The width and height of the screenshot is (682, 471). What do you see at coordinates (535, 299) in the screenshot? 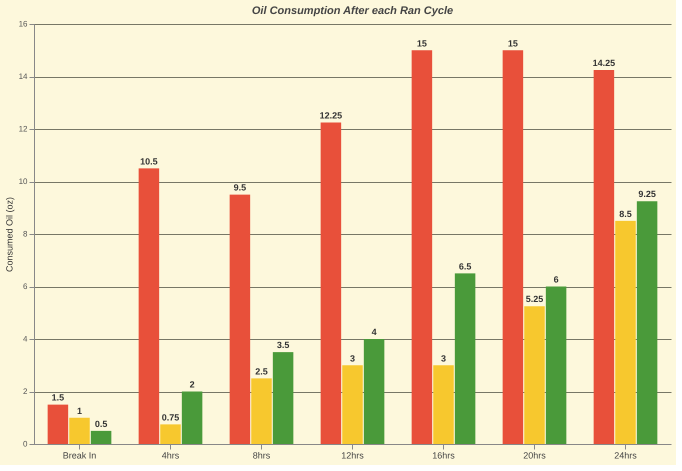
I see `data-label: 5.25` at bounding box center [535, 299].